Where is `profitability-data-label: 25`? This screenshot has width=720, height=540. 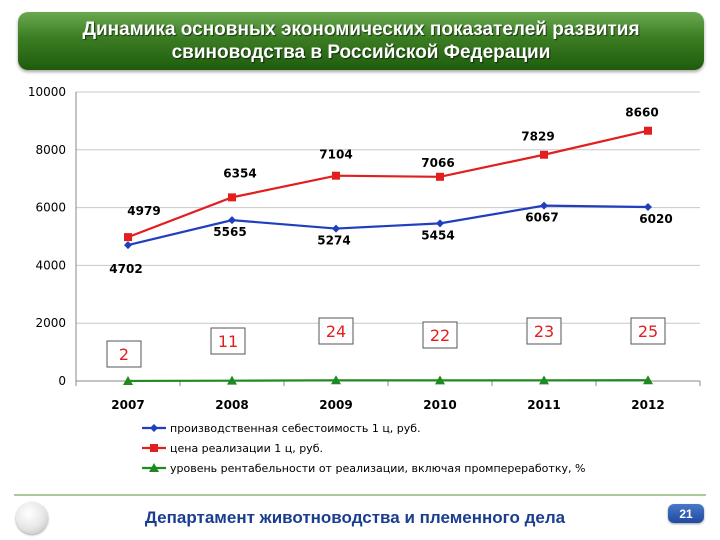 profitability-data-label: 25 is located at coordinates (648, 331).